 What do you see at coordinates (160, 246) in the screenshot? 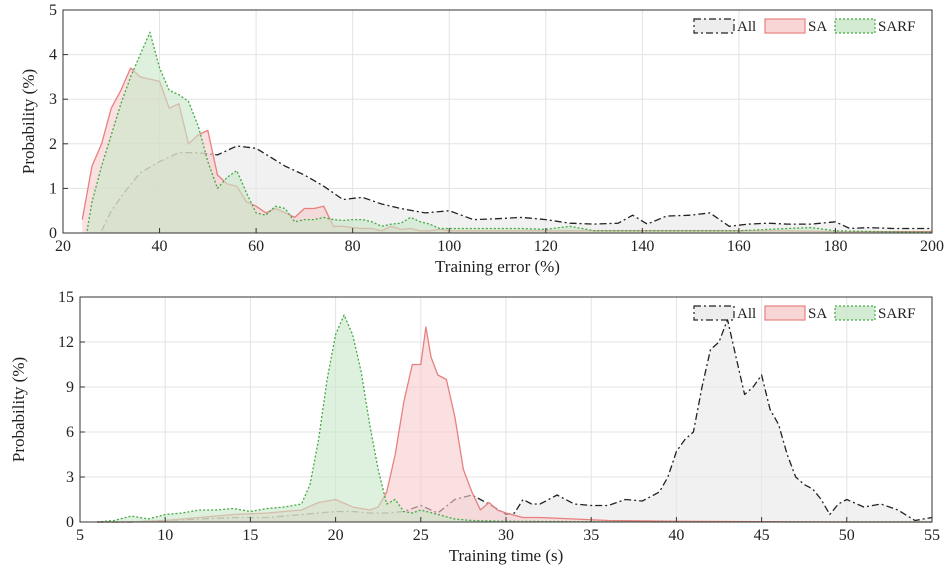
I see `x-tick-label-1: 40` at bounding box center [160, 246].